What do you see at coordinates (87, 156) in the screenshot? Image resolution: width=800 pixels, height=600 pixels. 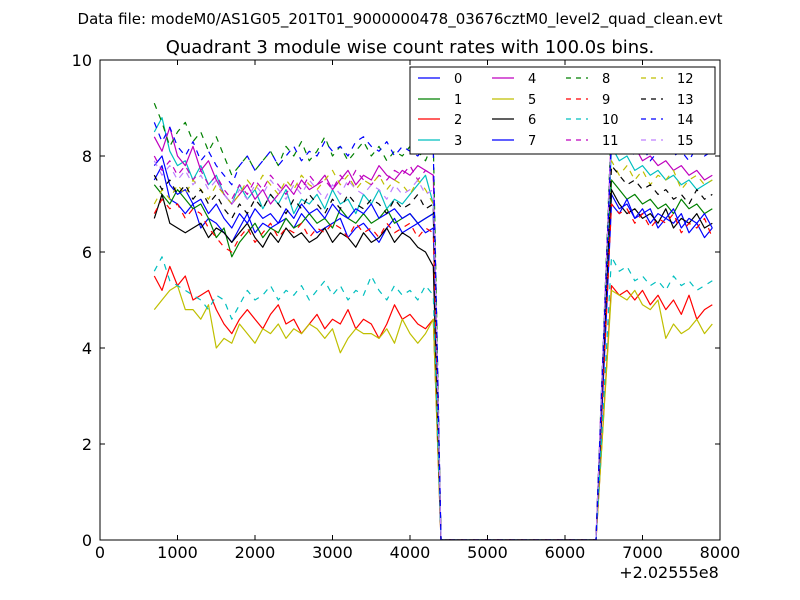 I see `y-tick-label: 8` at bounding box center [87, 156].